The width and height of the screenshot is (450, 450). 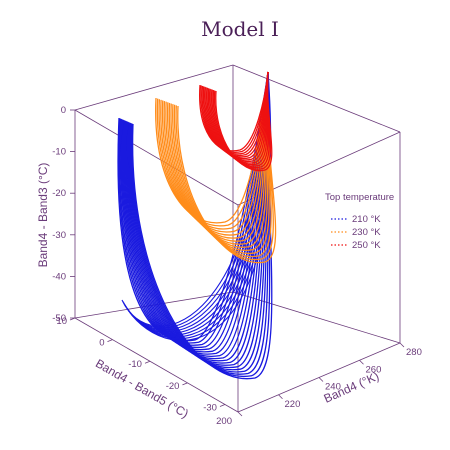 What do you see at coordinates (43, 215) in the screenshot?
I see `z-axis-label: Band4 - Band3 (°C)` at bounding box center [43, 215].